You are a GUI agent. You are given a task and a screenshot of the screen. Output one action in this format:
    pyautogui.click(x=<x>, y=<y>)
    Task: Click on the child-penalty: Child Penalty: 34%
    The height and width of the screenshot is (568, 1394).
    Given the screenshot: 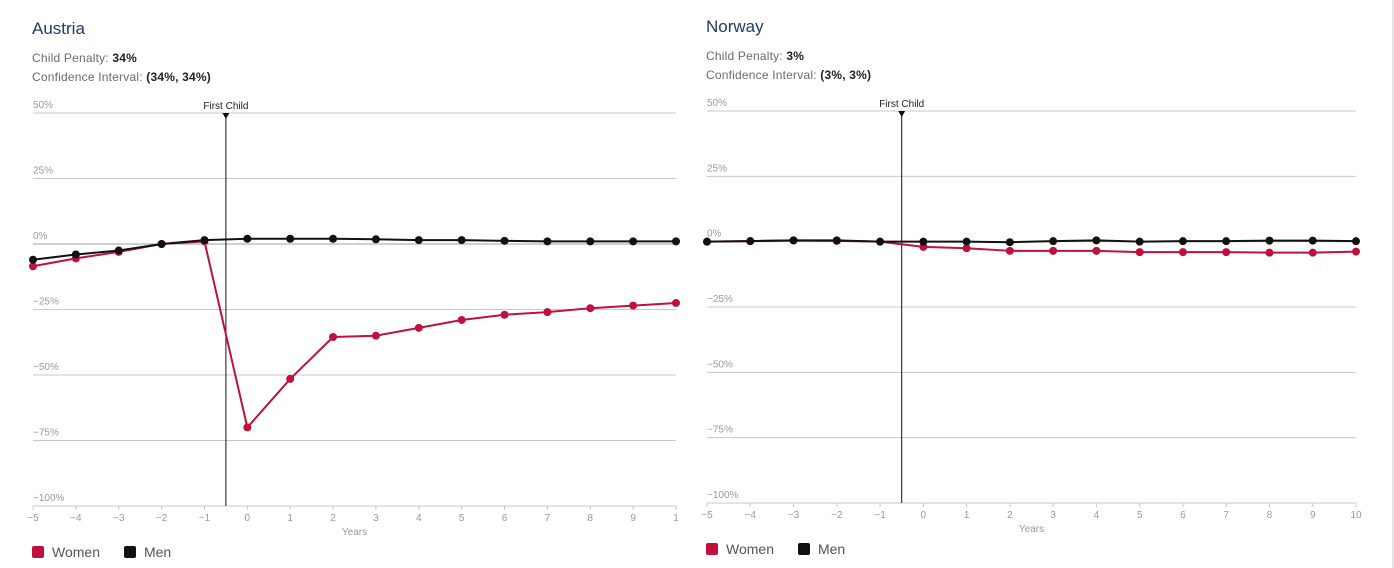 What is the action you would take?
    pyautogui.click(x=84, y=58)
    